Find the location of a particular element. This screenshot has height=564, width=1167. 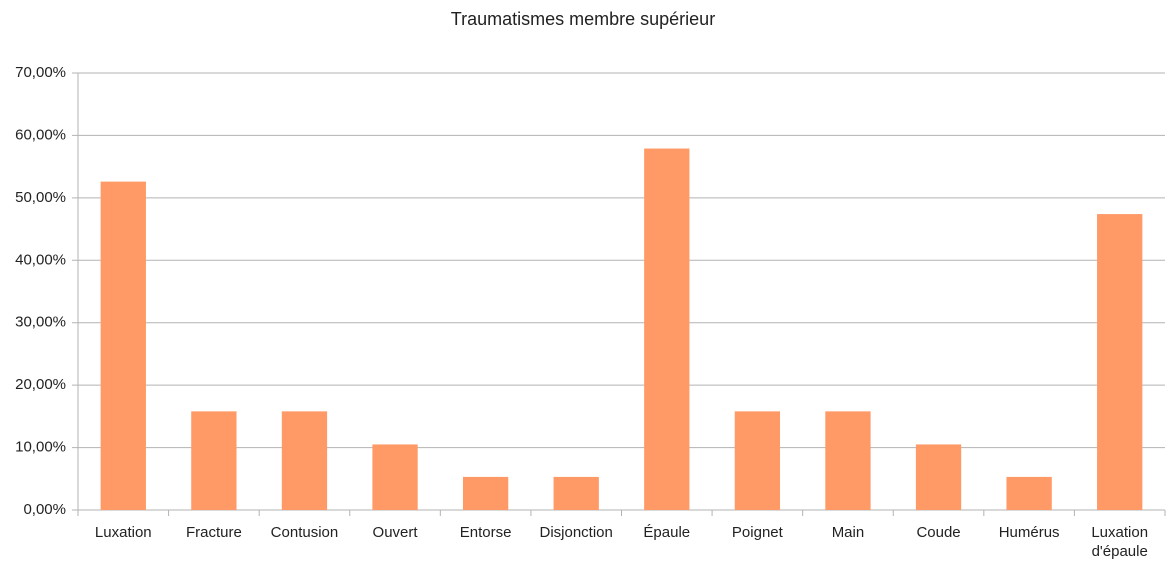

y-tick-label: 30,00% is located at coordinates (40, 322).